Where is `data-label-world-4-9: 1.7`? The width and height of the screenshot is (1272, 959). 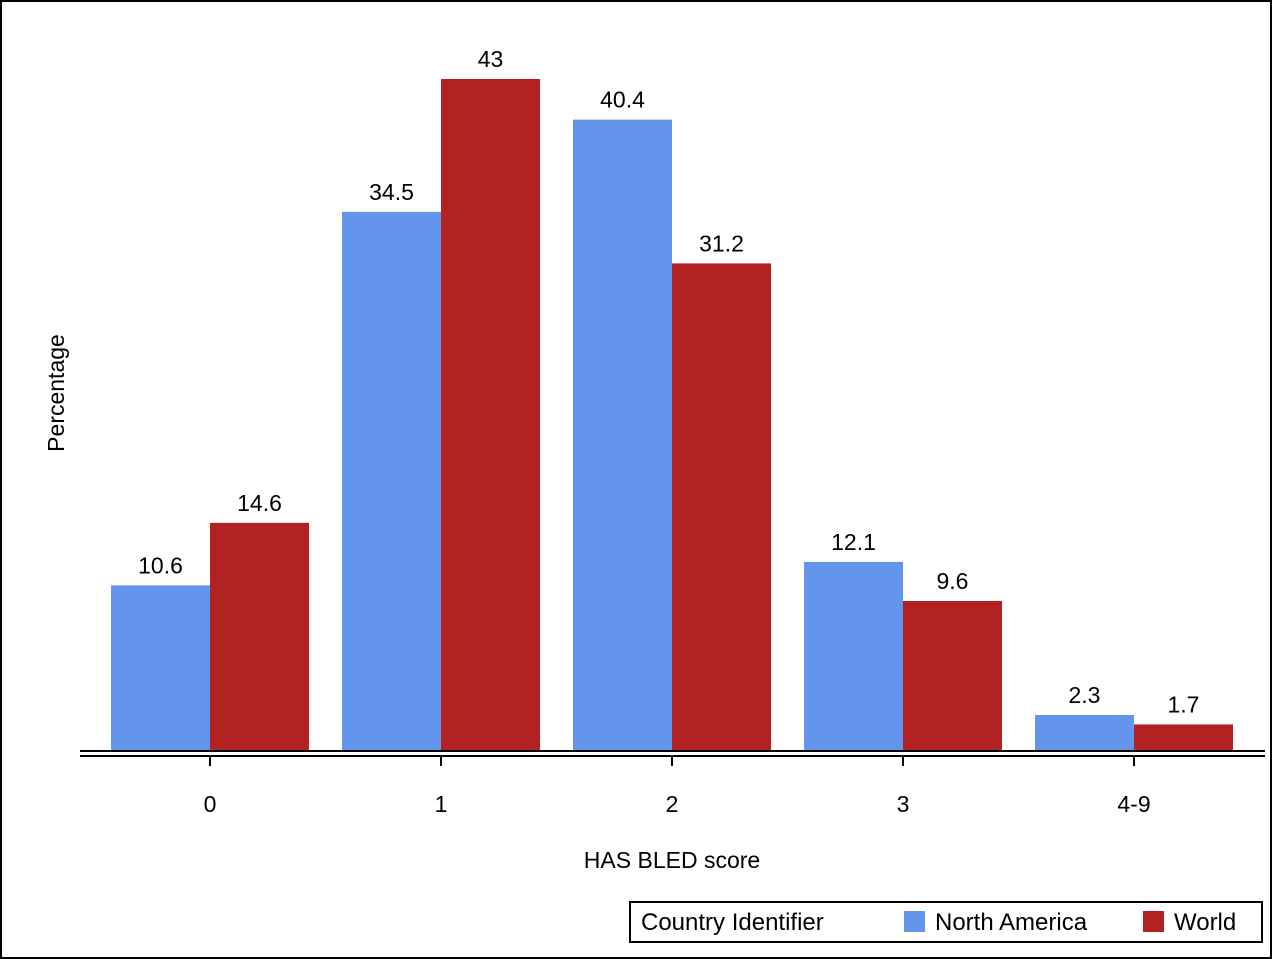 data-label-world-4-9: 1.7 is located at coordinates (1184, 704).